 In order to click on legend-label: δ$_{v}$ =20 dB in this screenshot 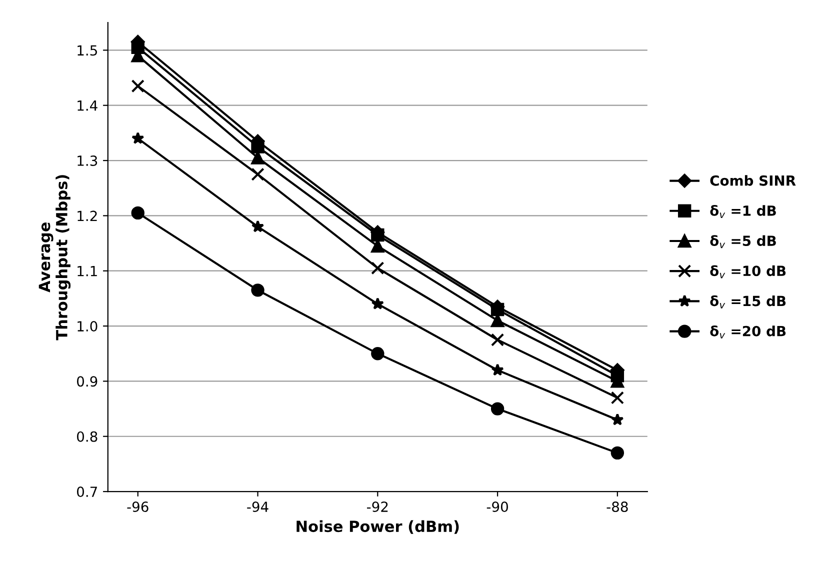, I will do `click(748, 331)`.